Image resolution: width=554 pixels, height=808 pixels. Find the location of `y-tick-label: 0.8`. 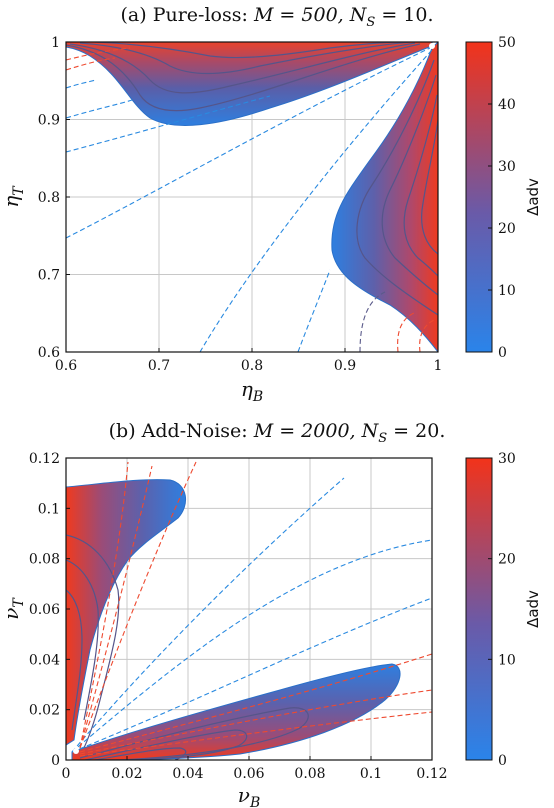

y-tick-label: 0.8 is located at coordinates (49, 198).